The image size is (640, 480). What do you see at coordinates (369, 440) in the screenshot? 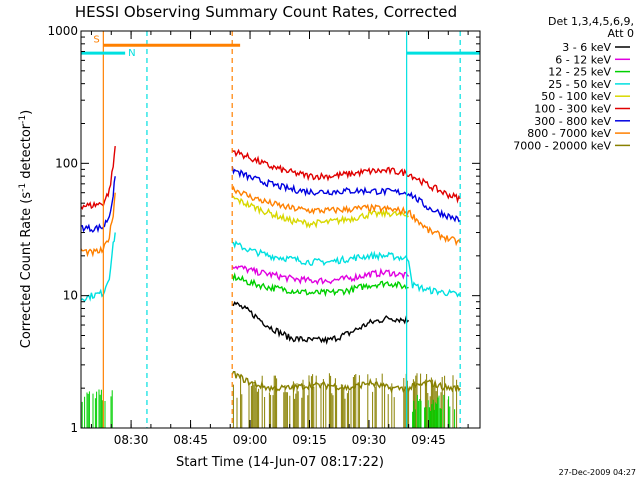
I see `x-tick-label: 09:30` at bounding box center [369, 440].